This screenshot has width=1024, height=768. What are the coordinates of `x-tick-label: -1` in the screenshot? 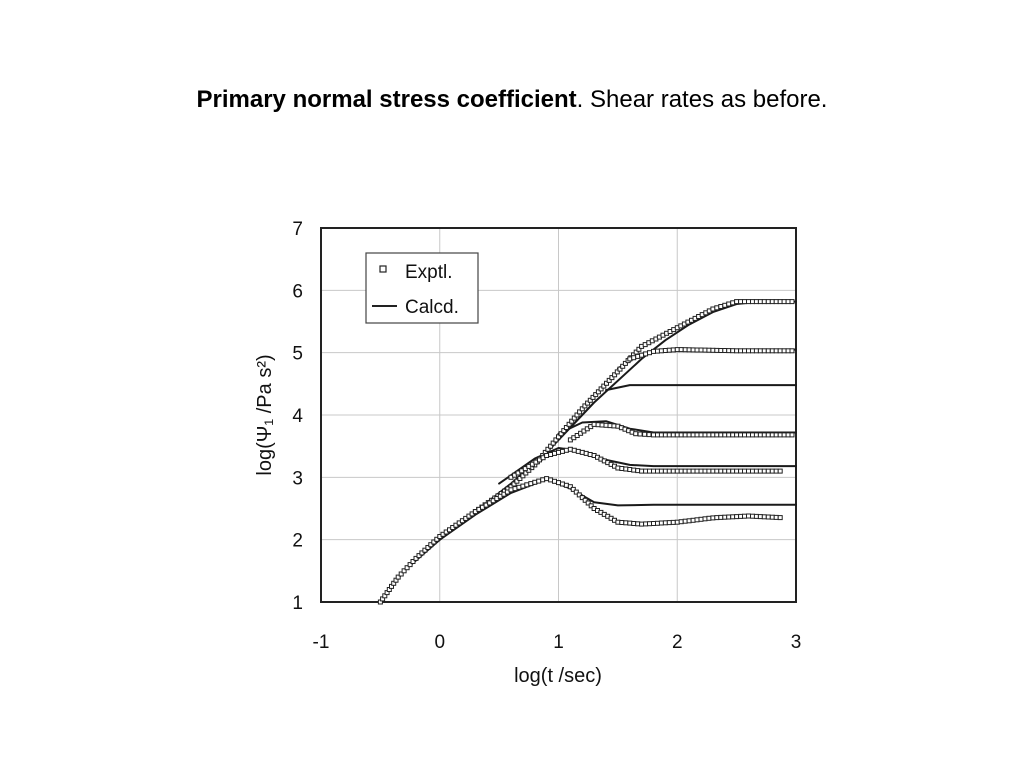 It's located at (321, 642).